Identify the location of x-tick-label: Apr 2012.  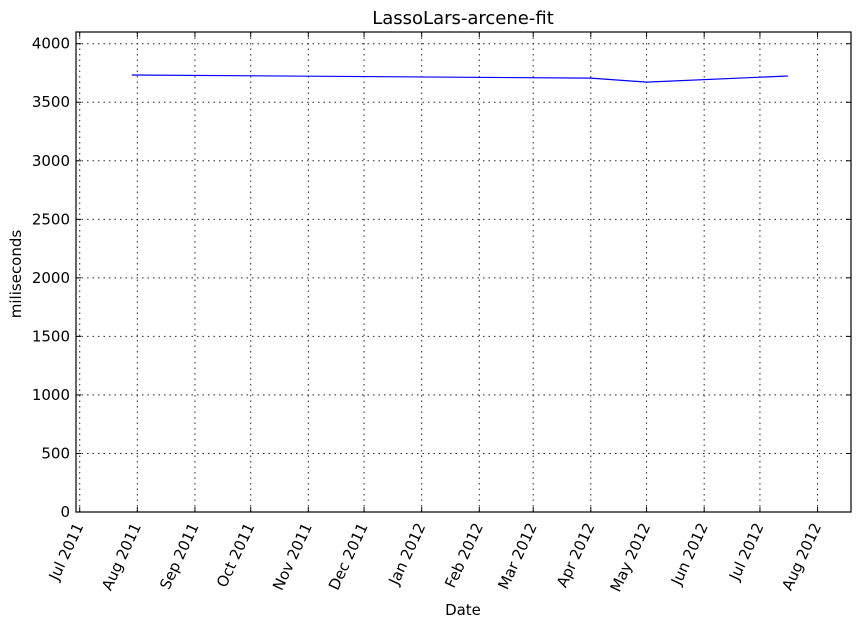
(575, 555).